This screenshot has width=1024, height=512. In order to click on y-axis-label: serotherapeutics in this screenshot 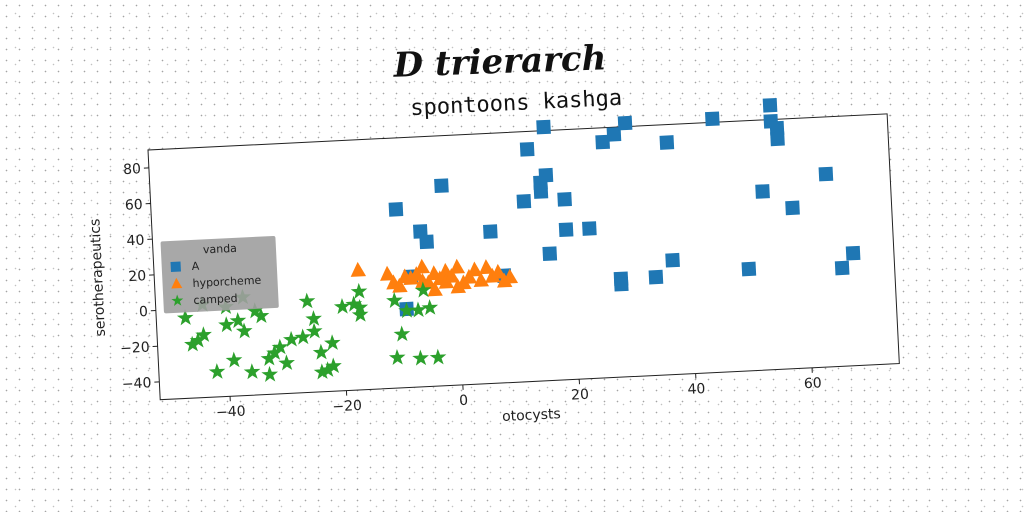, I will do `click(98, 277)`.